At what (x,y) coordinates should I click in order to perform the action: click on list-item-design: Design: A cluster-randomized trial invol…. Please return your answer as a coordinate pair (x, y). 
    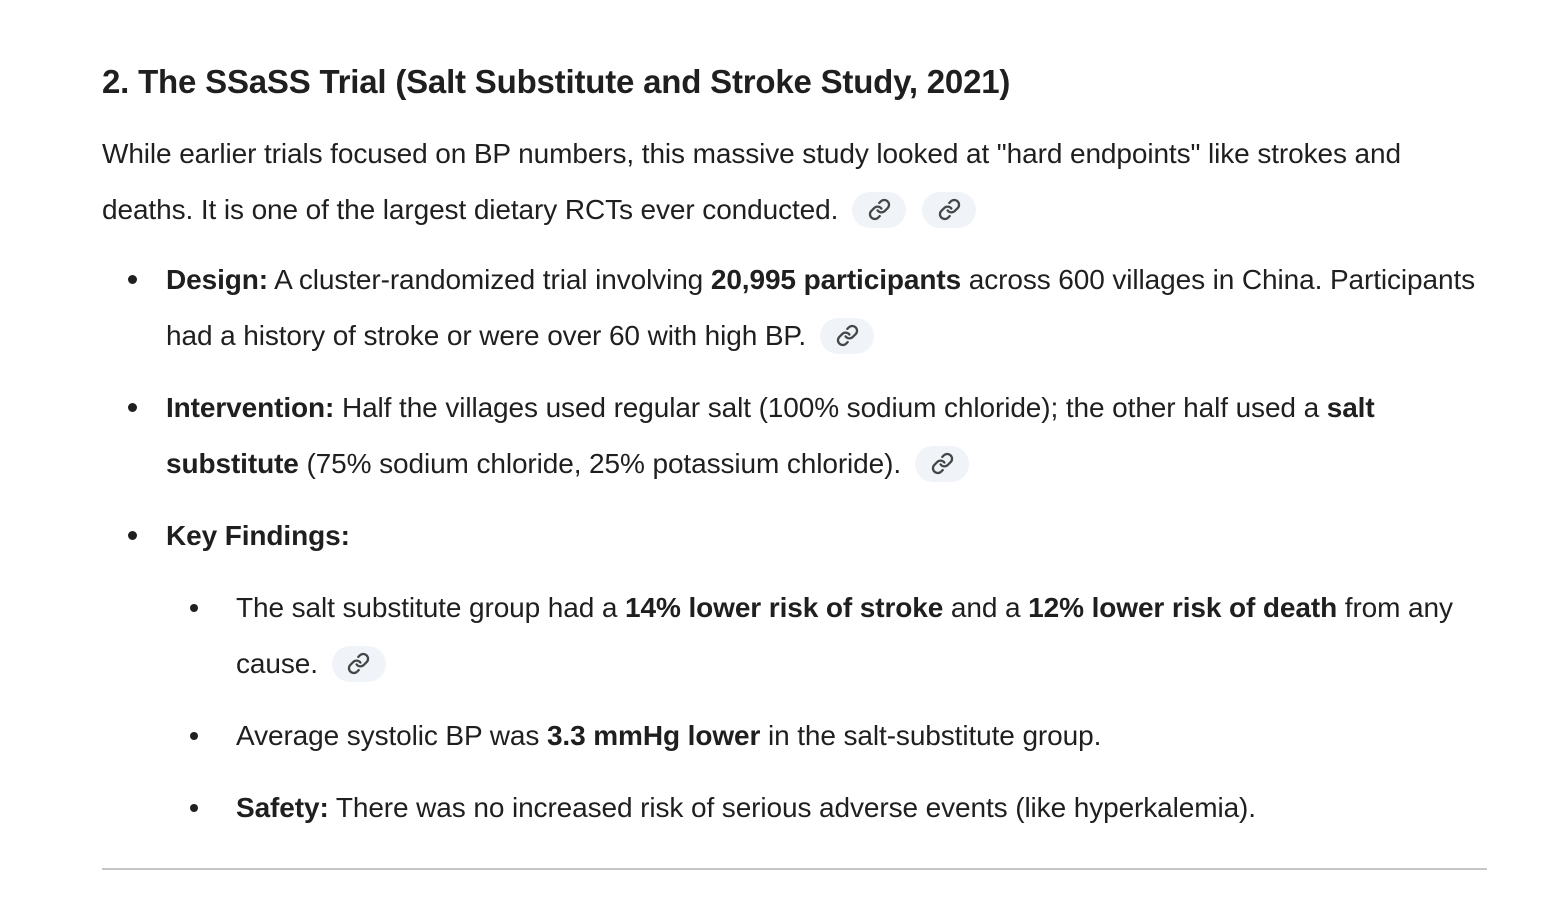
    Looking at the image, I should click on (794, 308).